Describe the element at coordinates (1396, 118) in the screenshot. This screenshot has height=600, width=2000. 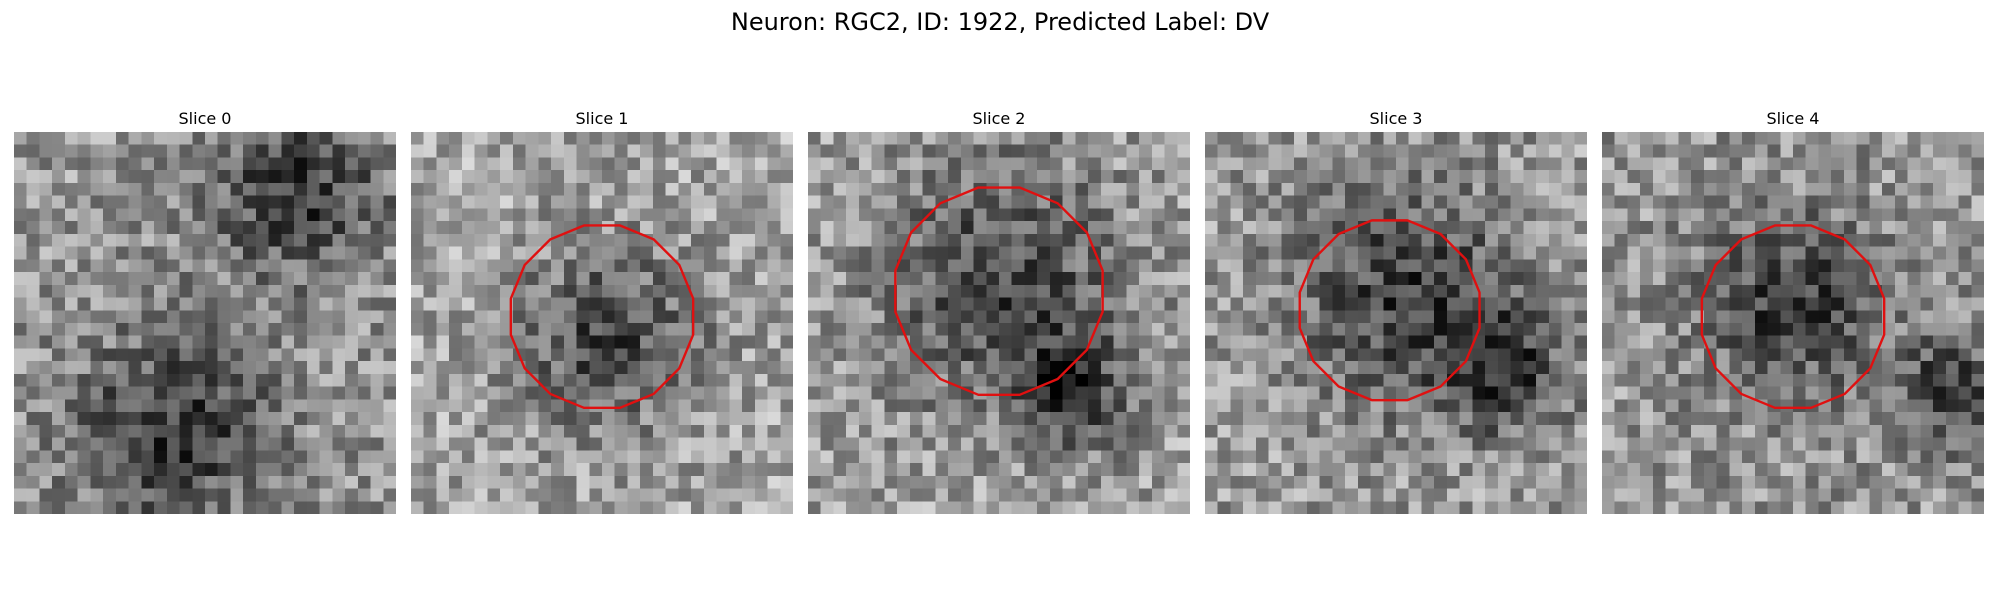
I see `slice-title: Slice 3` at that location.